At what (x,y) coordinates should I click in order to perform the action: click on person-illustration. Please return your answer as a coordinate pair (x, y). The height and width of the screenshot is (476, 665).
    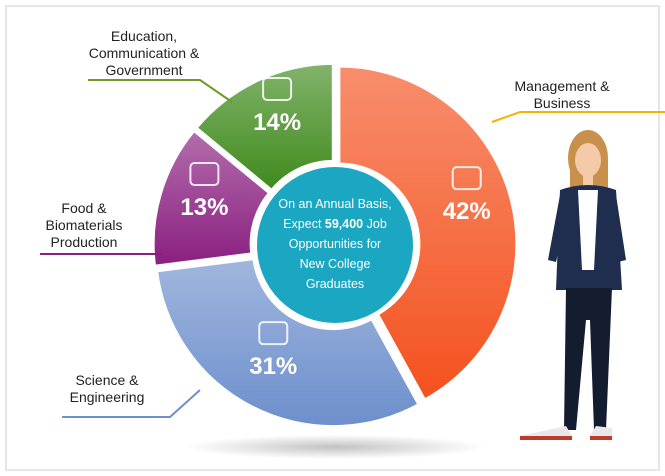
    Looking at the image, I should click on (573, 285).